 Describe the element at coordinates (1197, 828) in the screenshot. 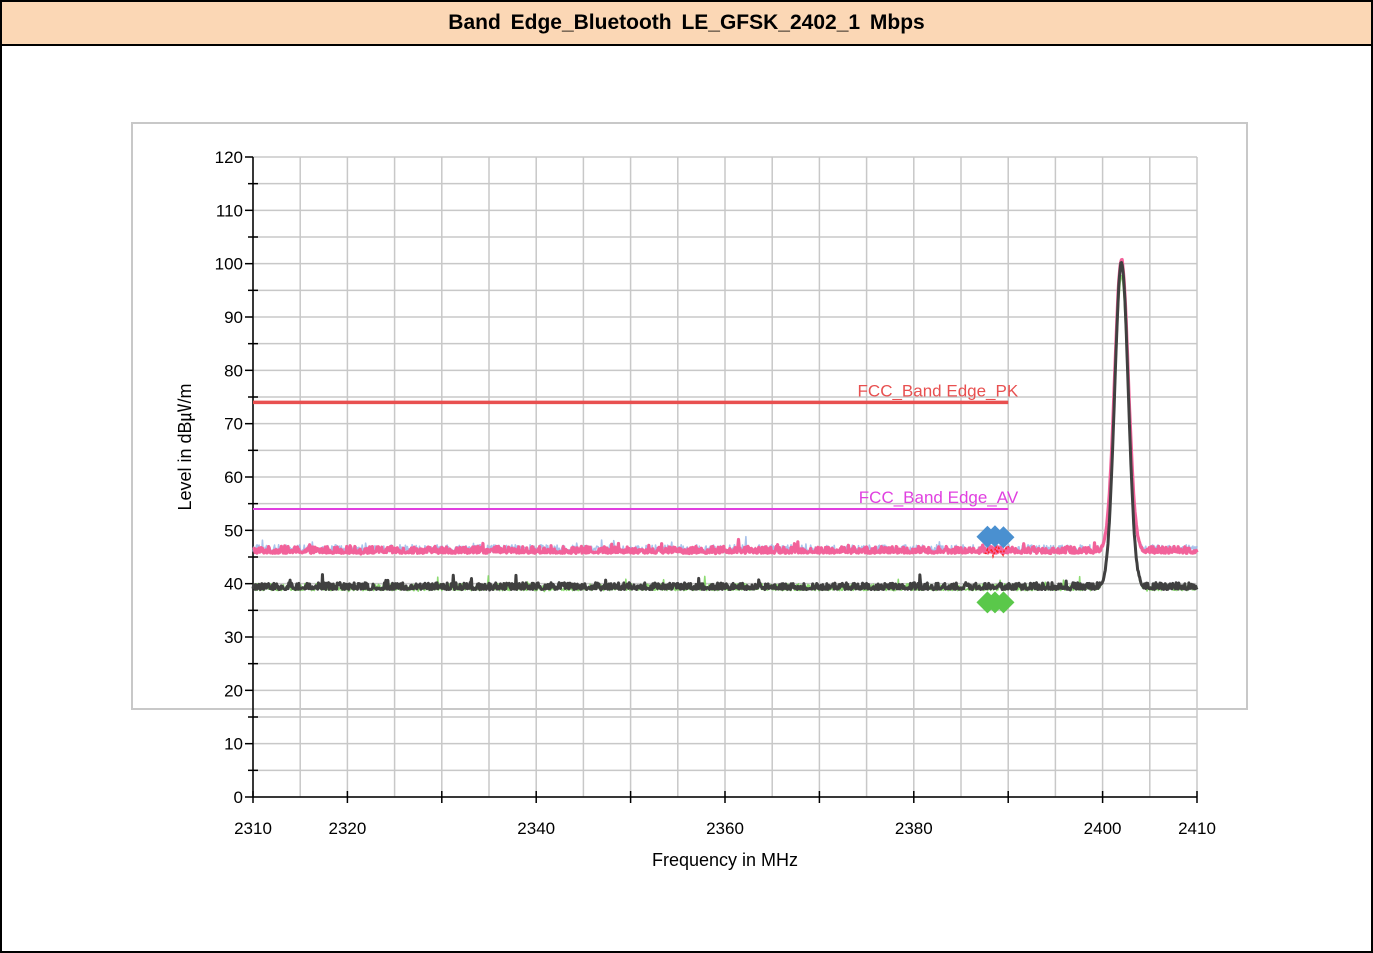

I see `x-tick-label: 2410` at that location.